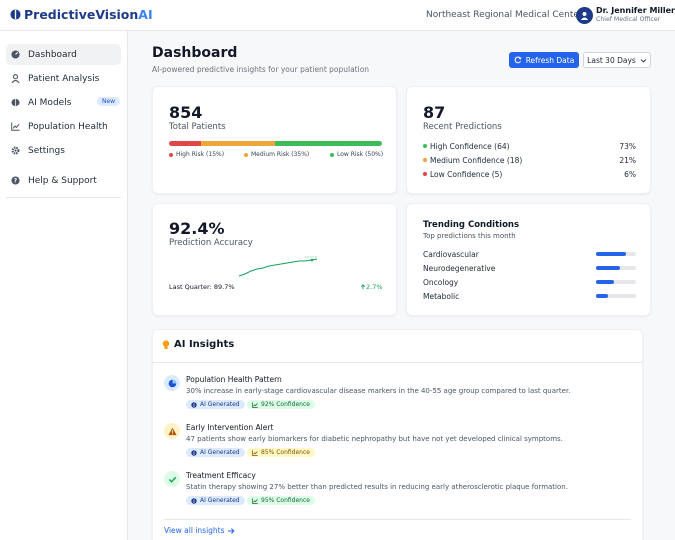 Image resolution: width=675 pixels, height=540 pixels. I want to click on accuracy-change-value: 2.7%, so click(374, 287).